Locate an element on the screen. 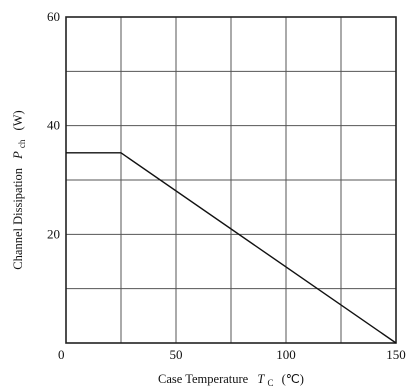 This screenshot has width=409, height=389. x-axis-label: Case Temperature T C (℃) is located at coordinates (231, 380).